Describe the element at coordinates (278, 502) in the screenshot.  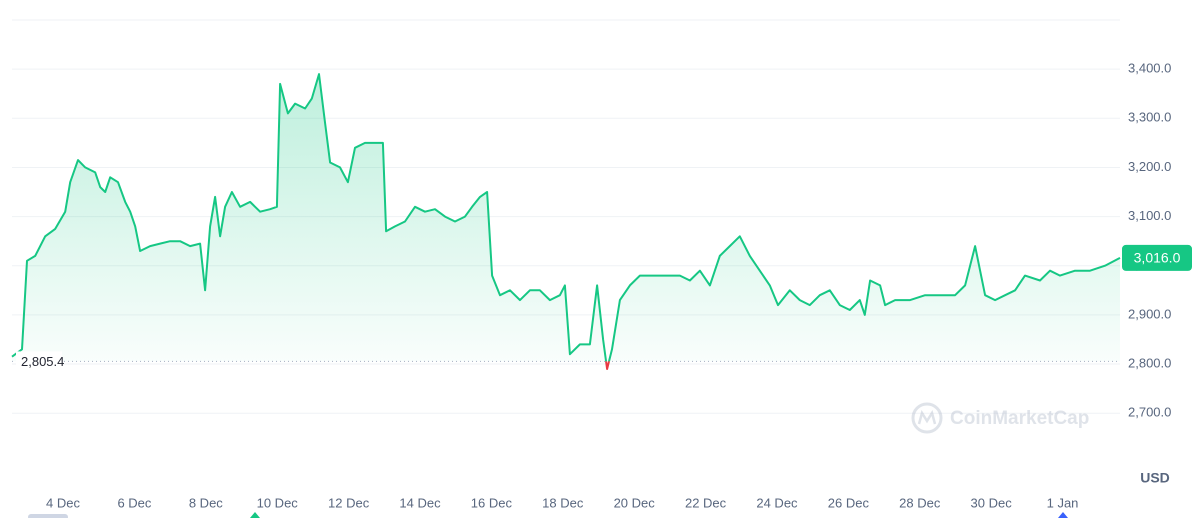
I see `x-tick-label: 10 Dec` at that location.